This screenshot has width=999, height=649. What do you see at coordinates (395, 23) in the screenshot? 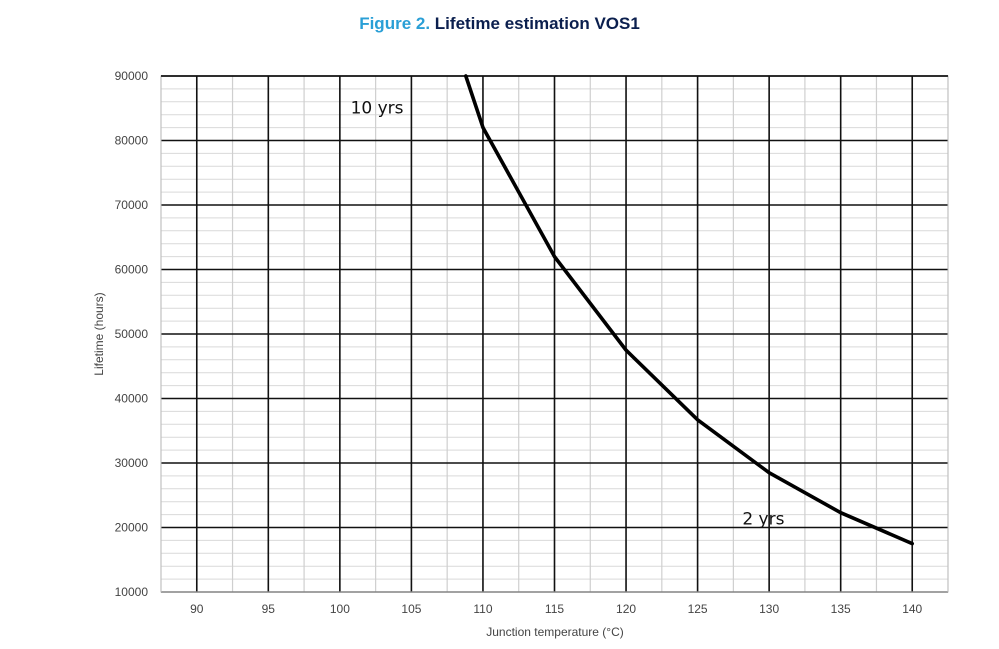
I see `figure-number: Figure 2.` at bounding box center [395, 23].